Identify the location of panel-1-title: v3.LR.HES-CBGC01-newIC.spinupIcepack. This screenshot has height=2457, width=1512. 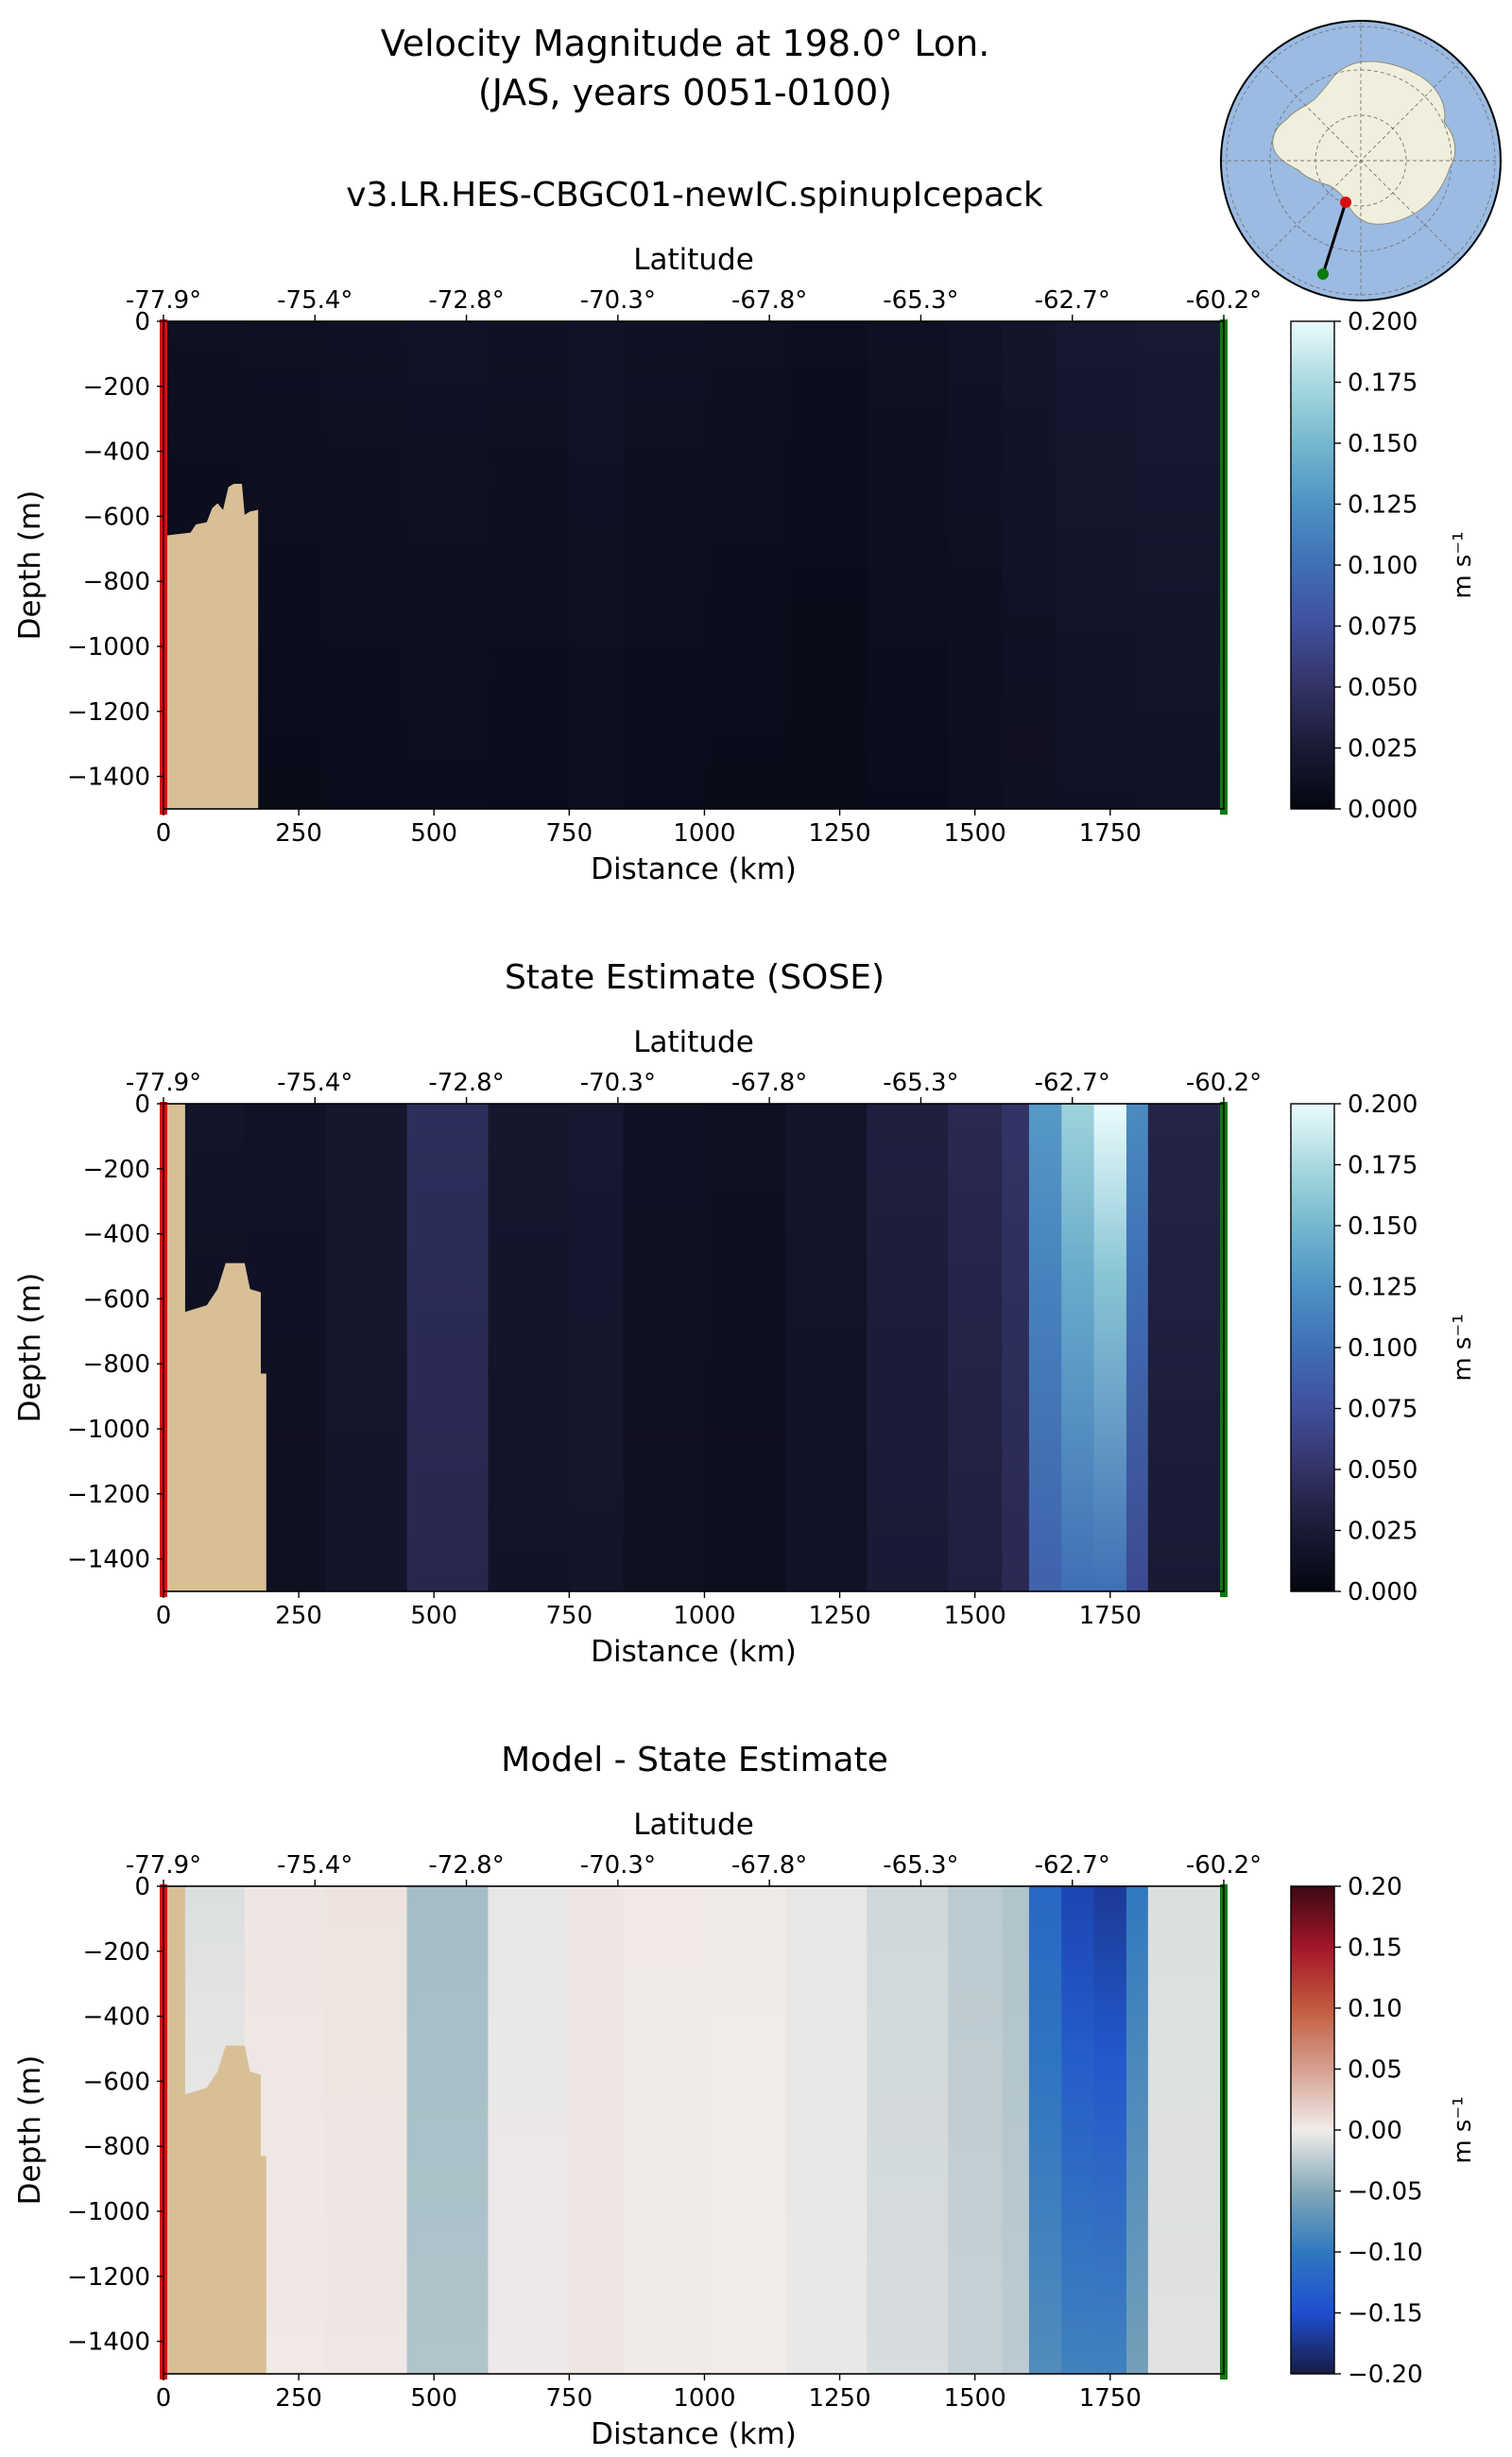
(694, 195).